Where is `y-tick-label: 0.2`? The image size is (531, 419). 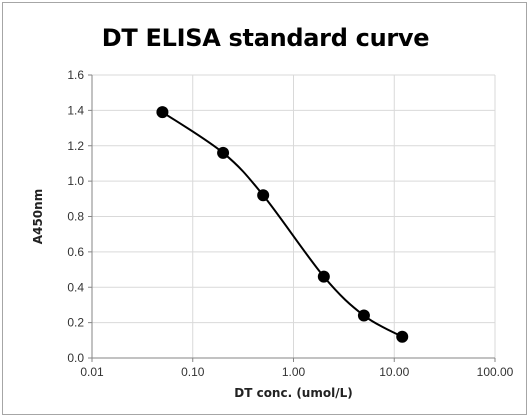 y-tick-label: 0.2 is located at coordinates (75, 323).